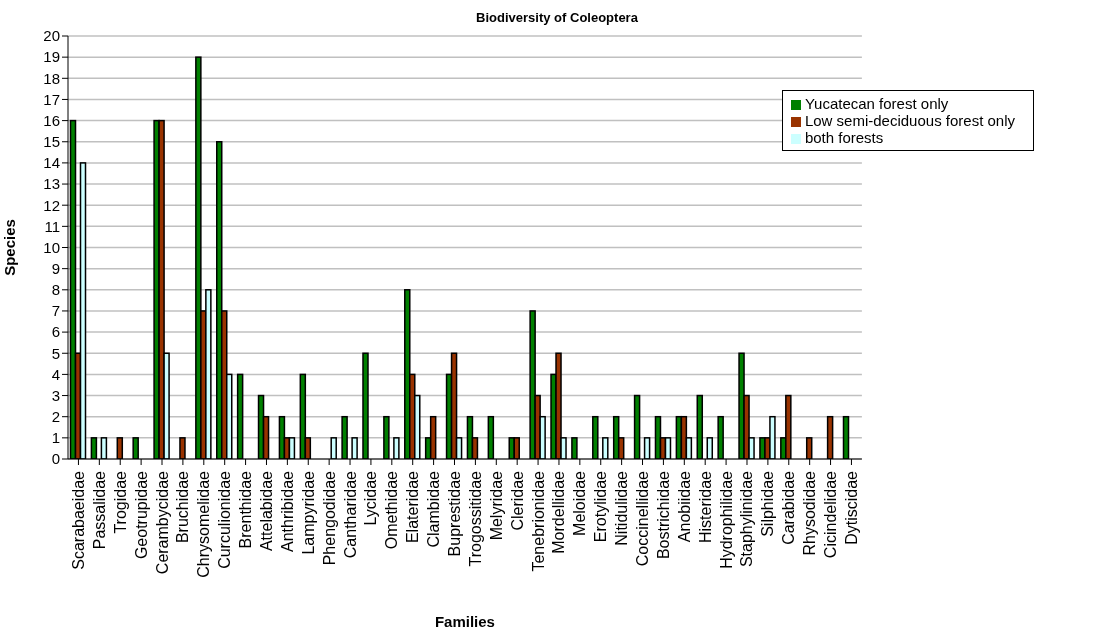 This screenshot has width=1114, height=631. What do you see at coordinates (51, 120) in the screenshot?
I see `y-tick-label: 16` at bounding box center [51, 120].